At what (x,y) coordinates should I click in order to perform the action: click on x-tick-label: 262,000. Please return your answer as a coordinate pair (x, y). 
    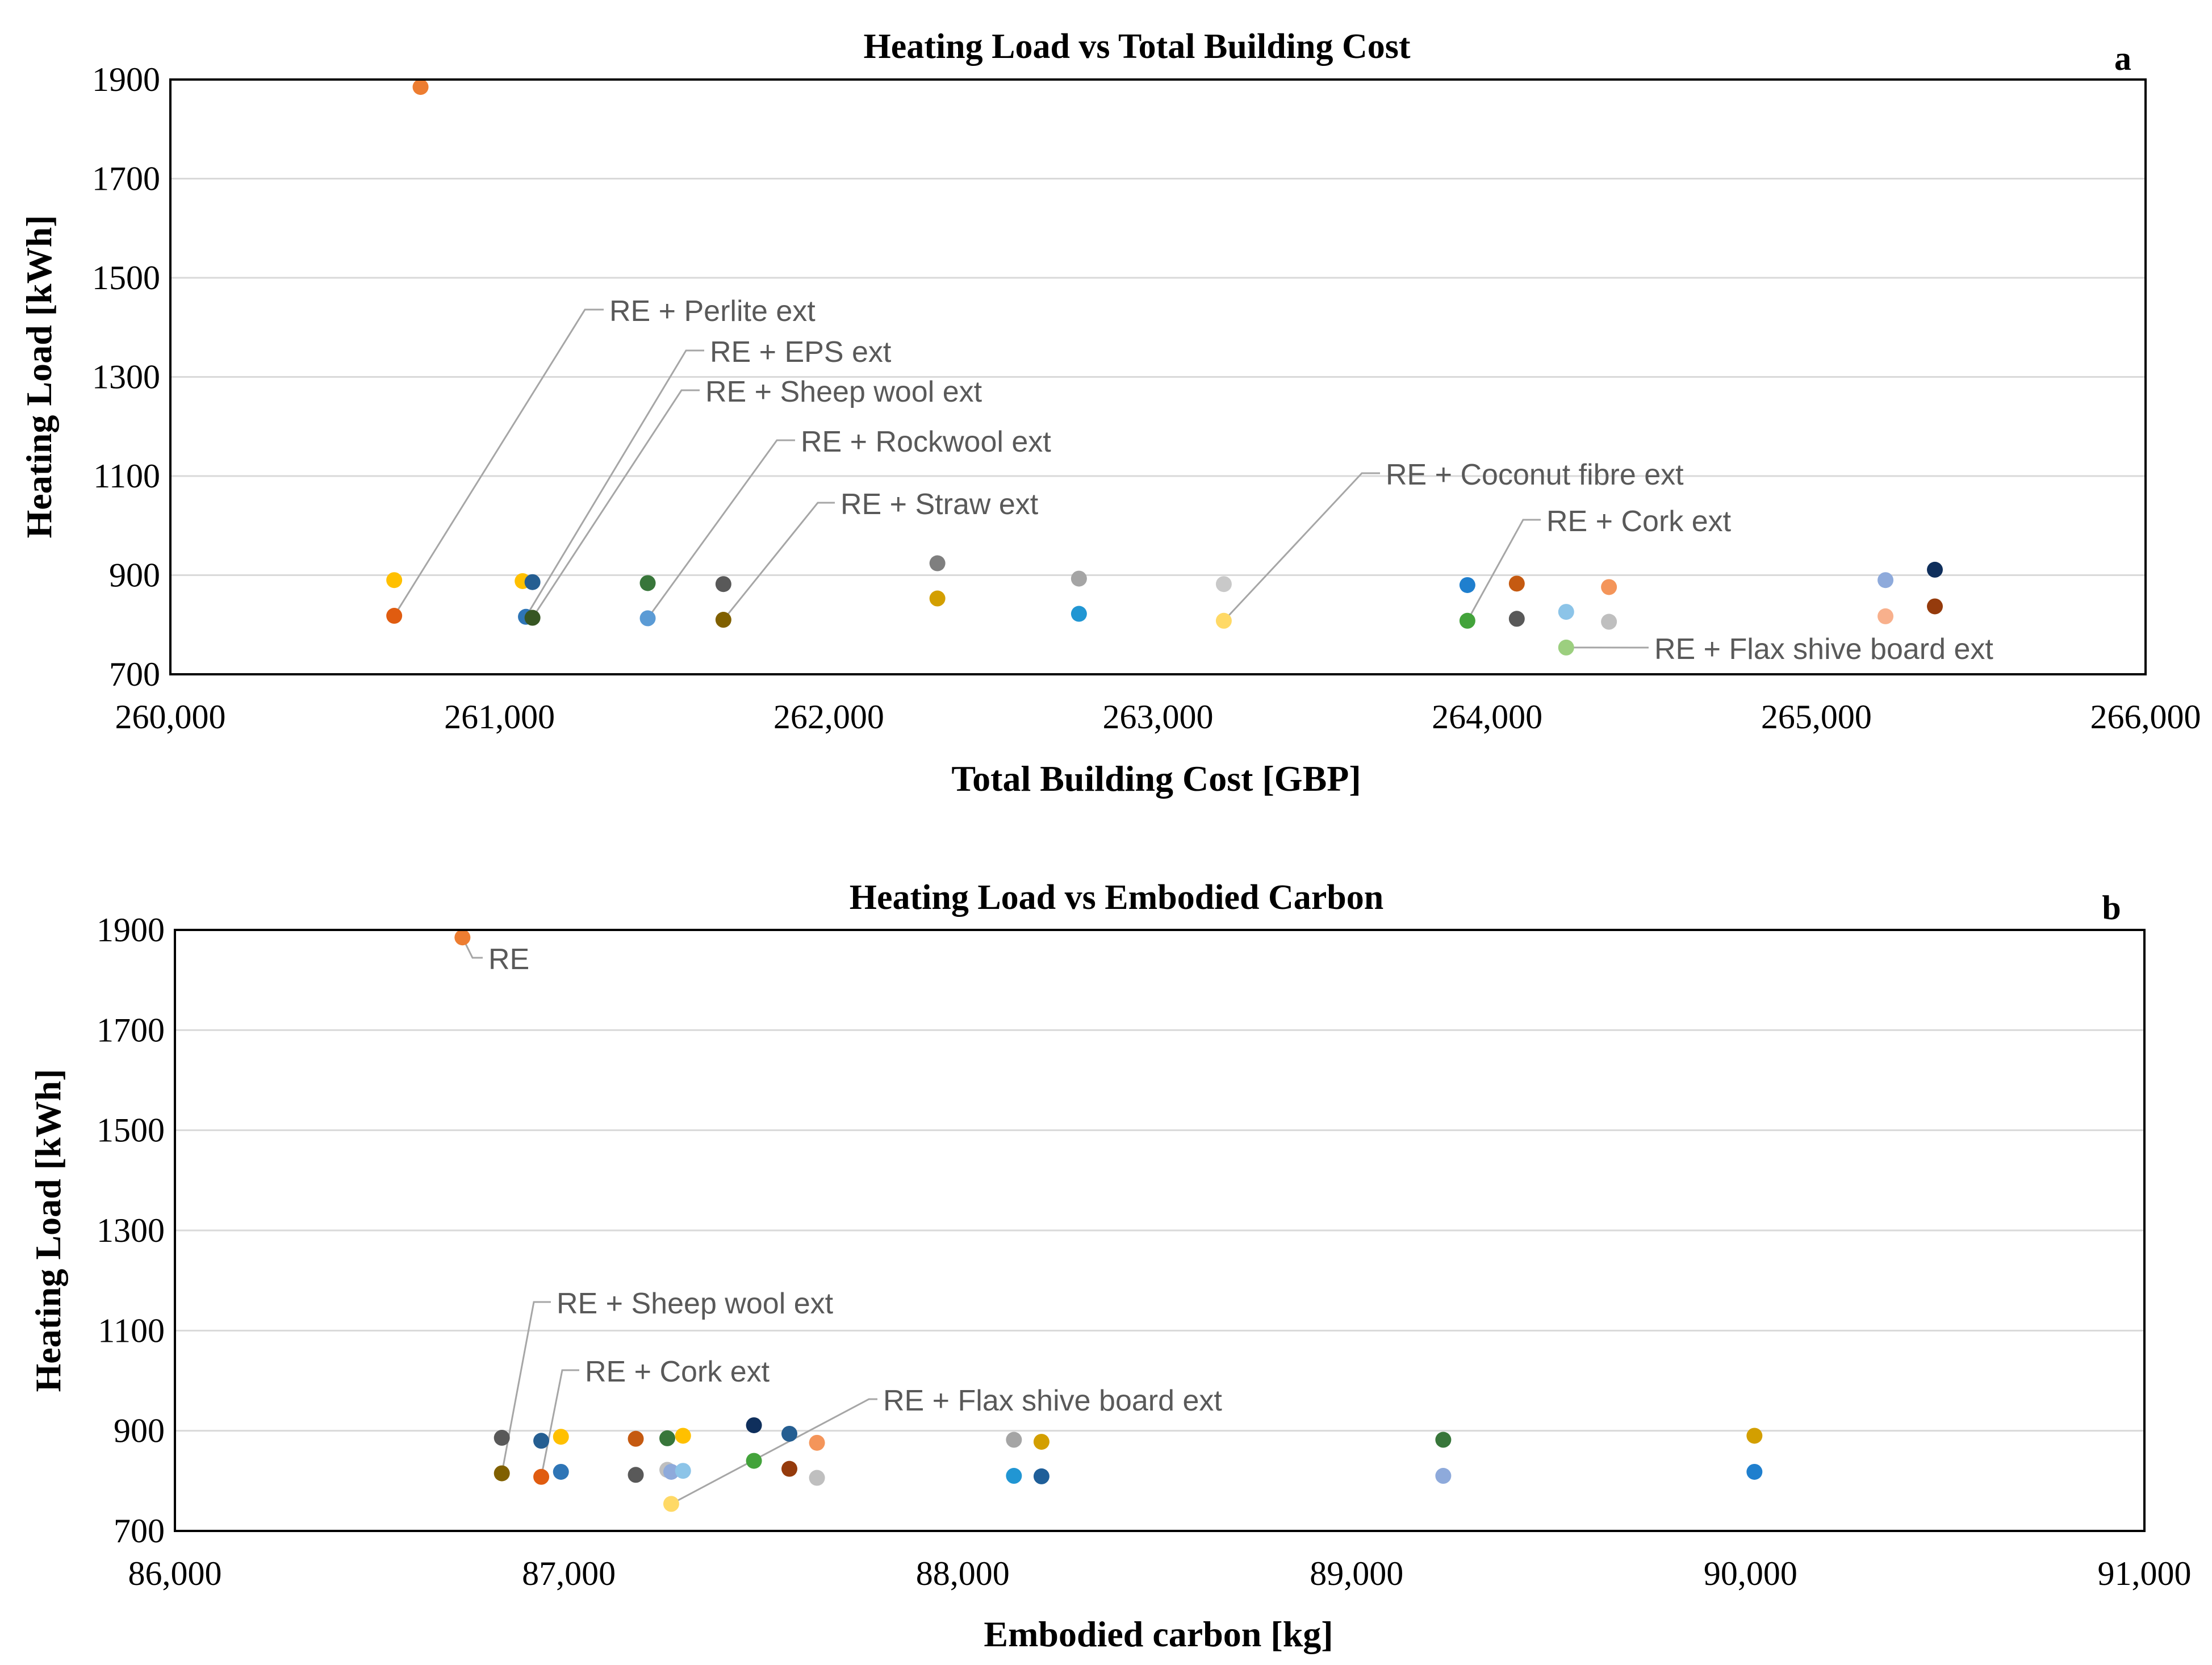
    Looking at the image, I should click on (829, 717).